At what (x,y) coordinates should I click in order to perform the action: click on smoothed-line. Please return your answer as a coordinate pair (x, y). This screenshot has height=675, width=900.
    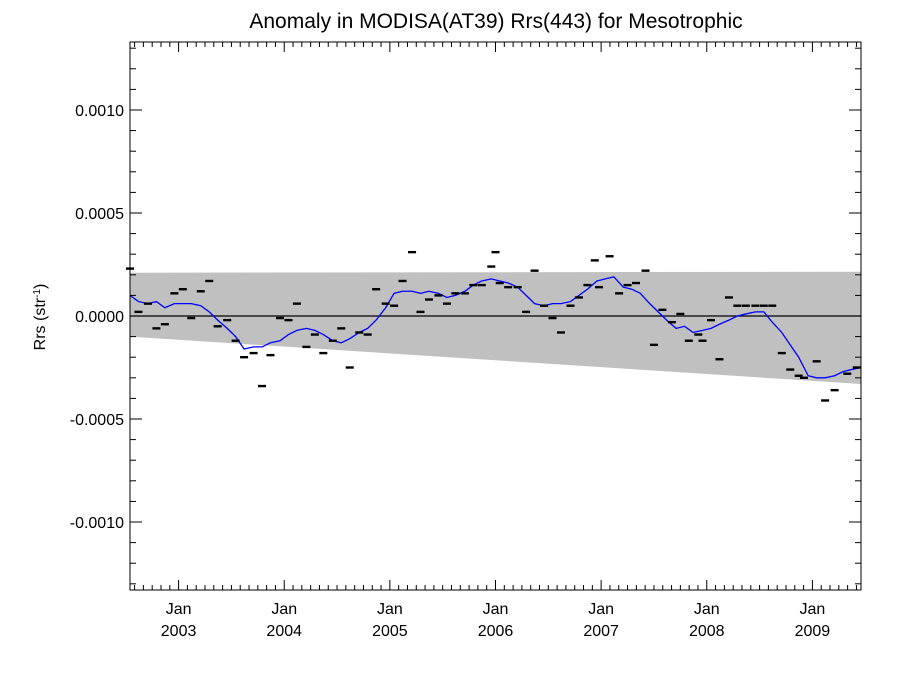
    Looking at the image, I should click on (495, 327).